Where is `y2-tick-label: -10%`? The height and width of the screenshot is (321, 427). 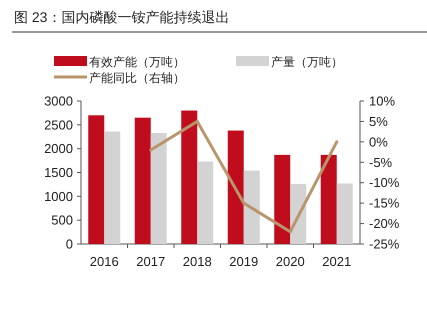
y2-tick-label: -10% is located at coordinates (384, 182).